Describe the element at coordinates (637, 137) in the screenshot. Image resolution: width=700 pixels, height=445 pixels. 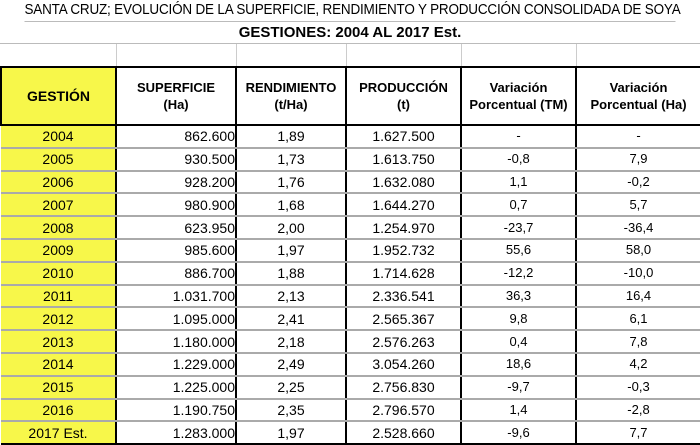
I see `cell-variacion-ha: -` at that location.